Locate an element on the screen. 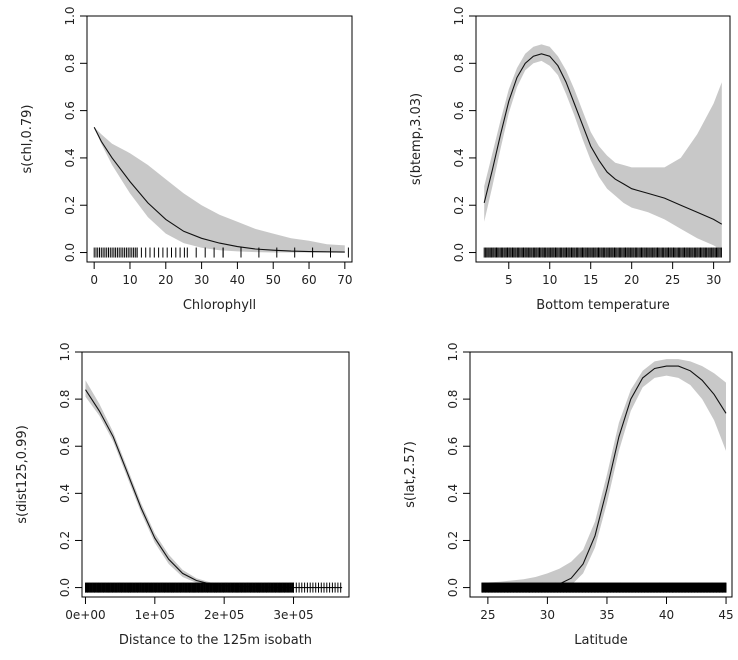 The width and height of the screenshot is (738, 660). y-axis-label: s(dist125,0.99) is located at coordinates (22, 474).